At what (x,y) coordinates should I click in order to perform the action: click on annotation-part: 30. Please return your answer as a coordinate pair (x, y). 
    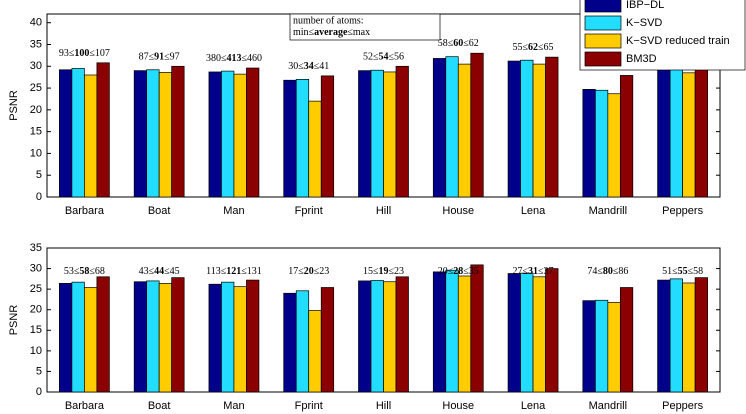
    Looking at the image, I should click on (293, 66).